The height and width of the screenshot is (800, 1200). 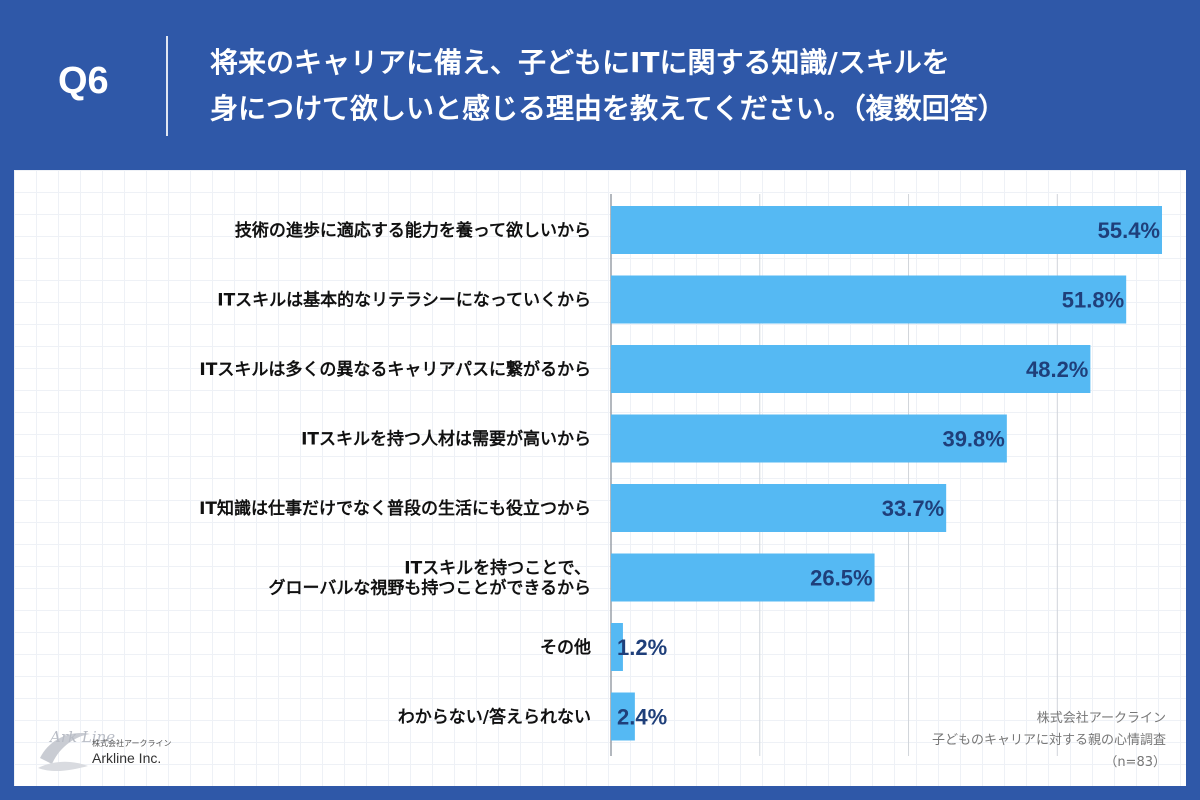 I want to click on category-label: ITスキルを持つ人材は需要が高いから, so click(x=446, y=439).